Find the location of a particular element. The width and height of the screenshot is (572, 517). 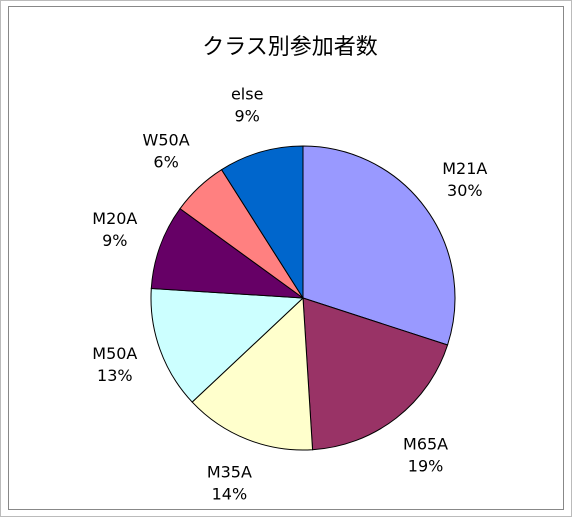

slice-value-label: 14% is located at coordinates (230, 493).